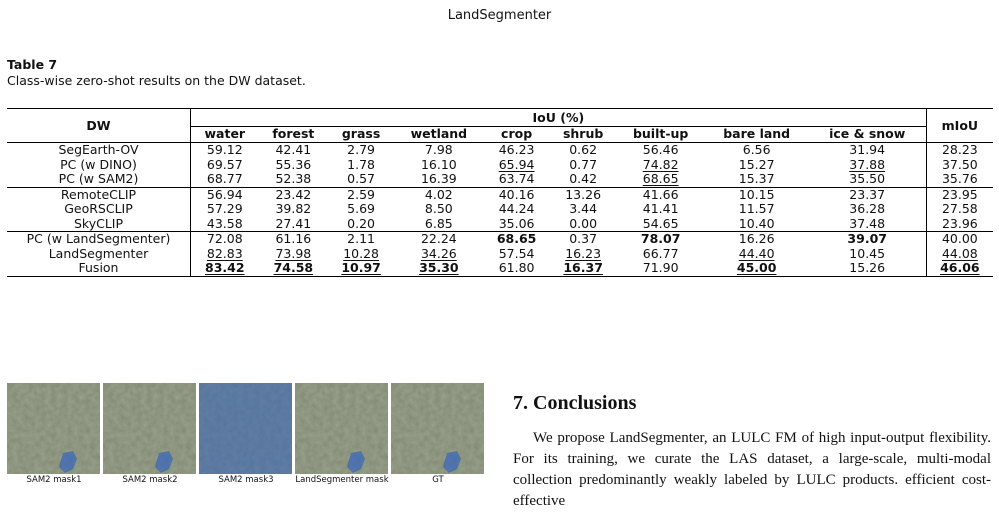  Describe the element at coordinates (361, 224) in the screenshot. I see `iou-cell: 0.20` at that location.